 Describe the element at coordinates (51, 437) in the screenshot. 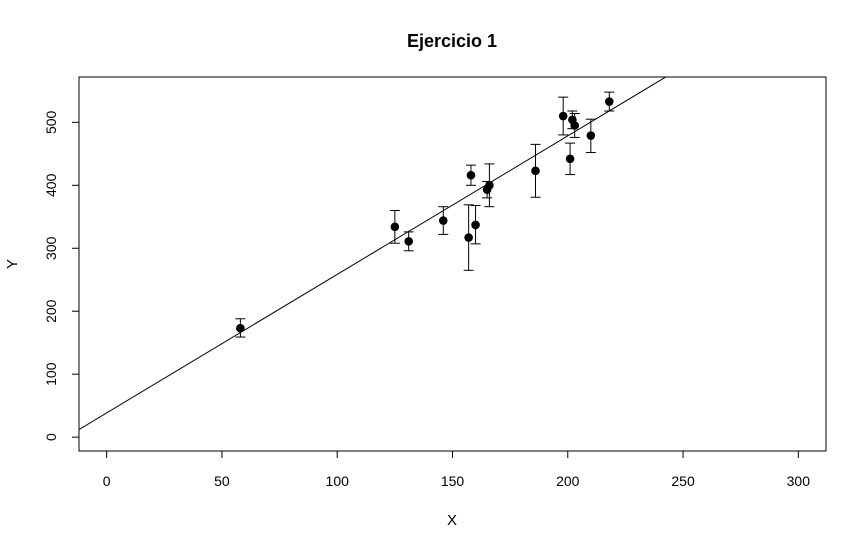

I see `y-tick-label: 0` at that location.